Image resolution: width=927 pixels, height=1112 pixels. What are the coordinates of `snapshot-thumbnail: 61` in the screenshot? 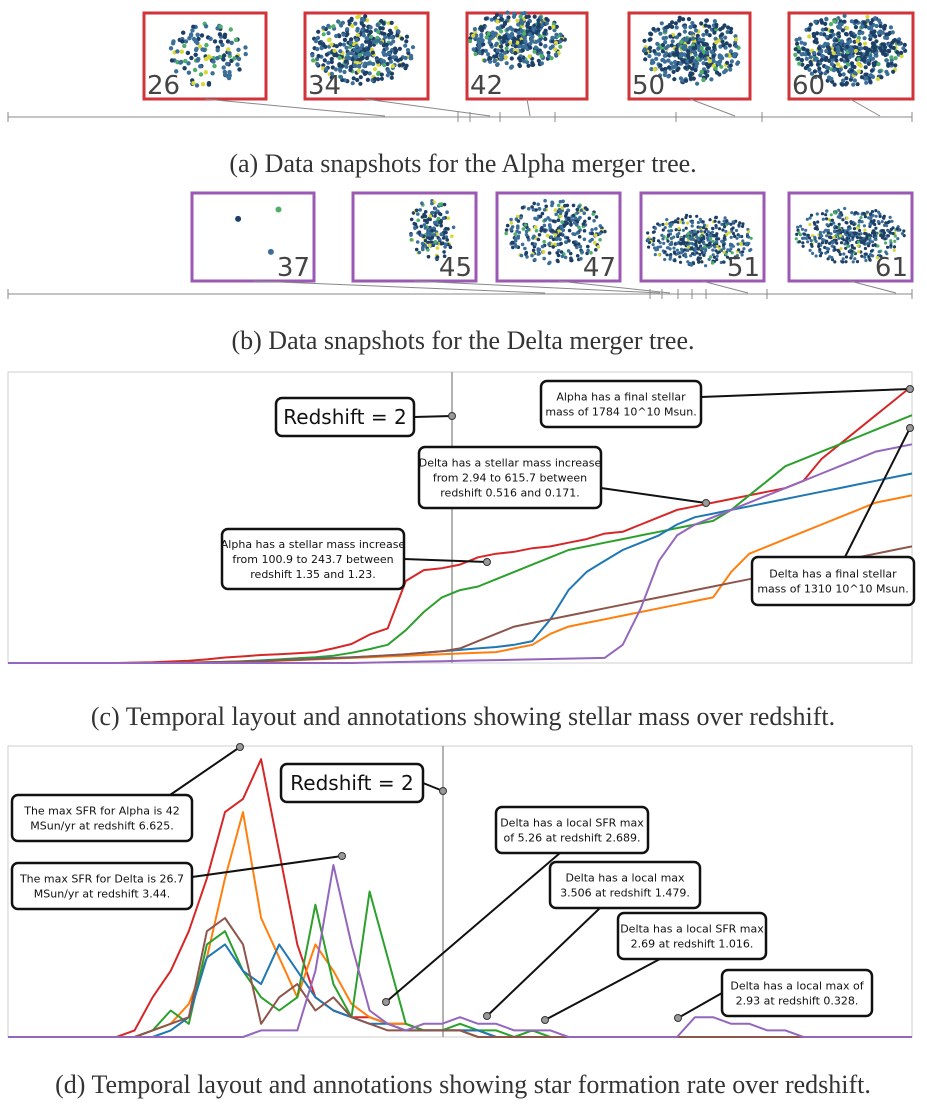 It's located at (850, 237).